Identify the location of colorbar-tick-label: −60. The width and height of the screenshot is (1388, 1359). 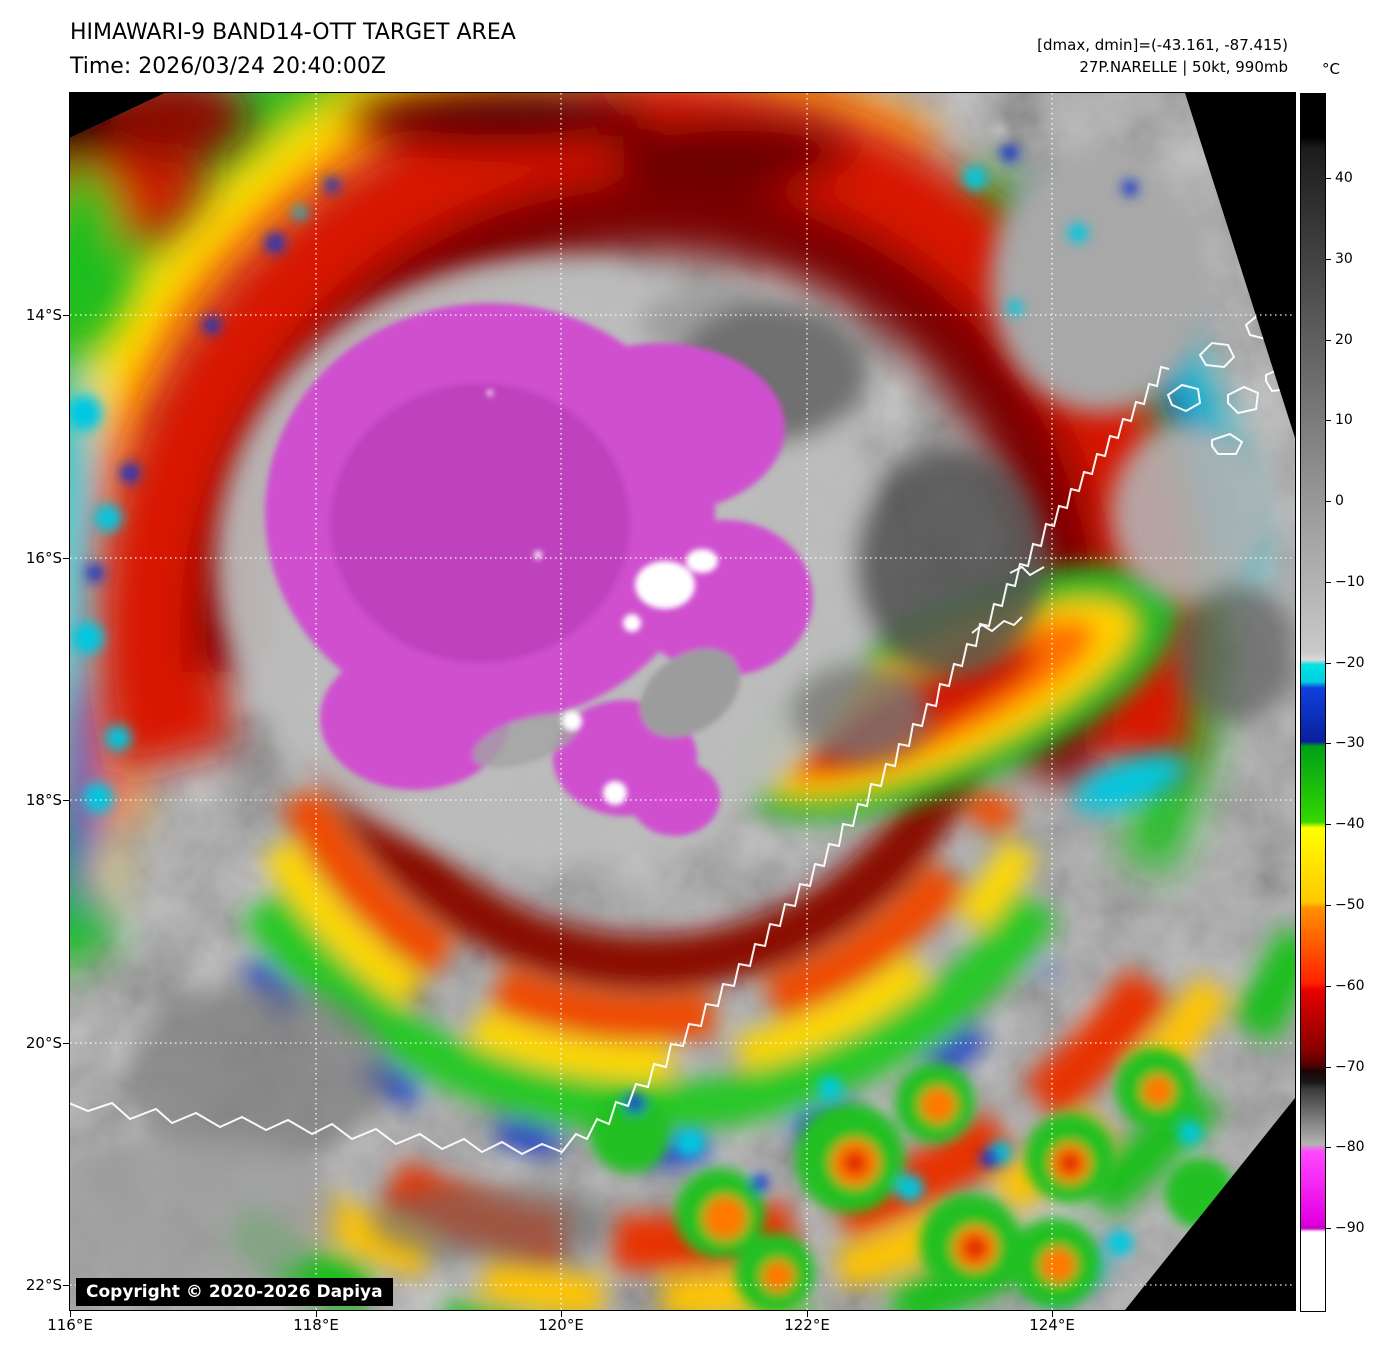
(1350, 986).